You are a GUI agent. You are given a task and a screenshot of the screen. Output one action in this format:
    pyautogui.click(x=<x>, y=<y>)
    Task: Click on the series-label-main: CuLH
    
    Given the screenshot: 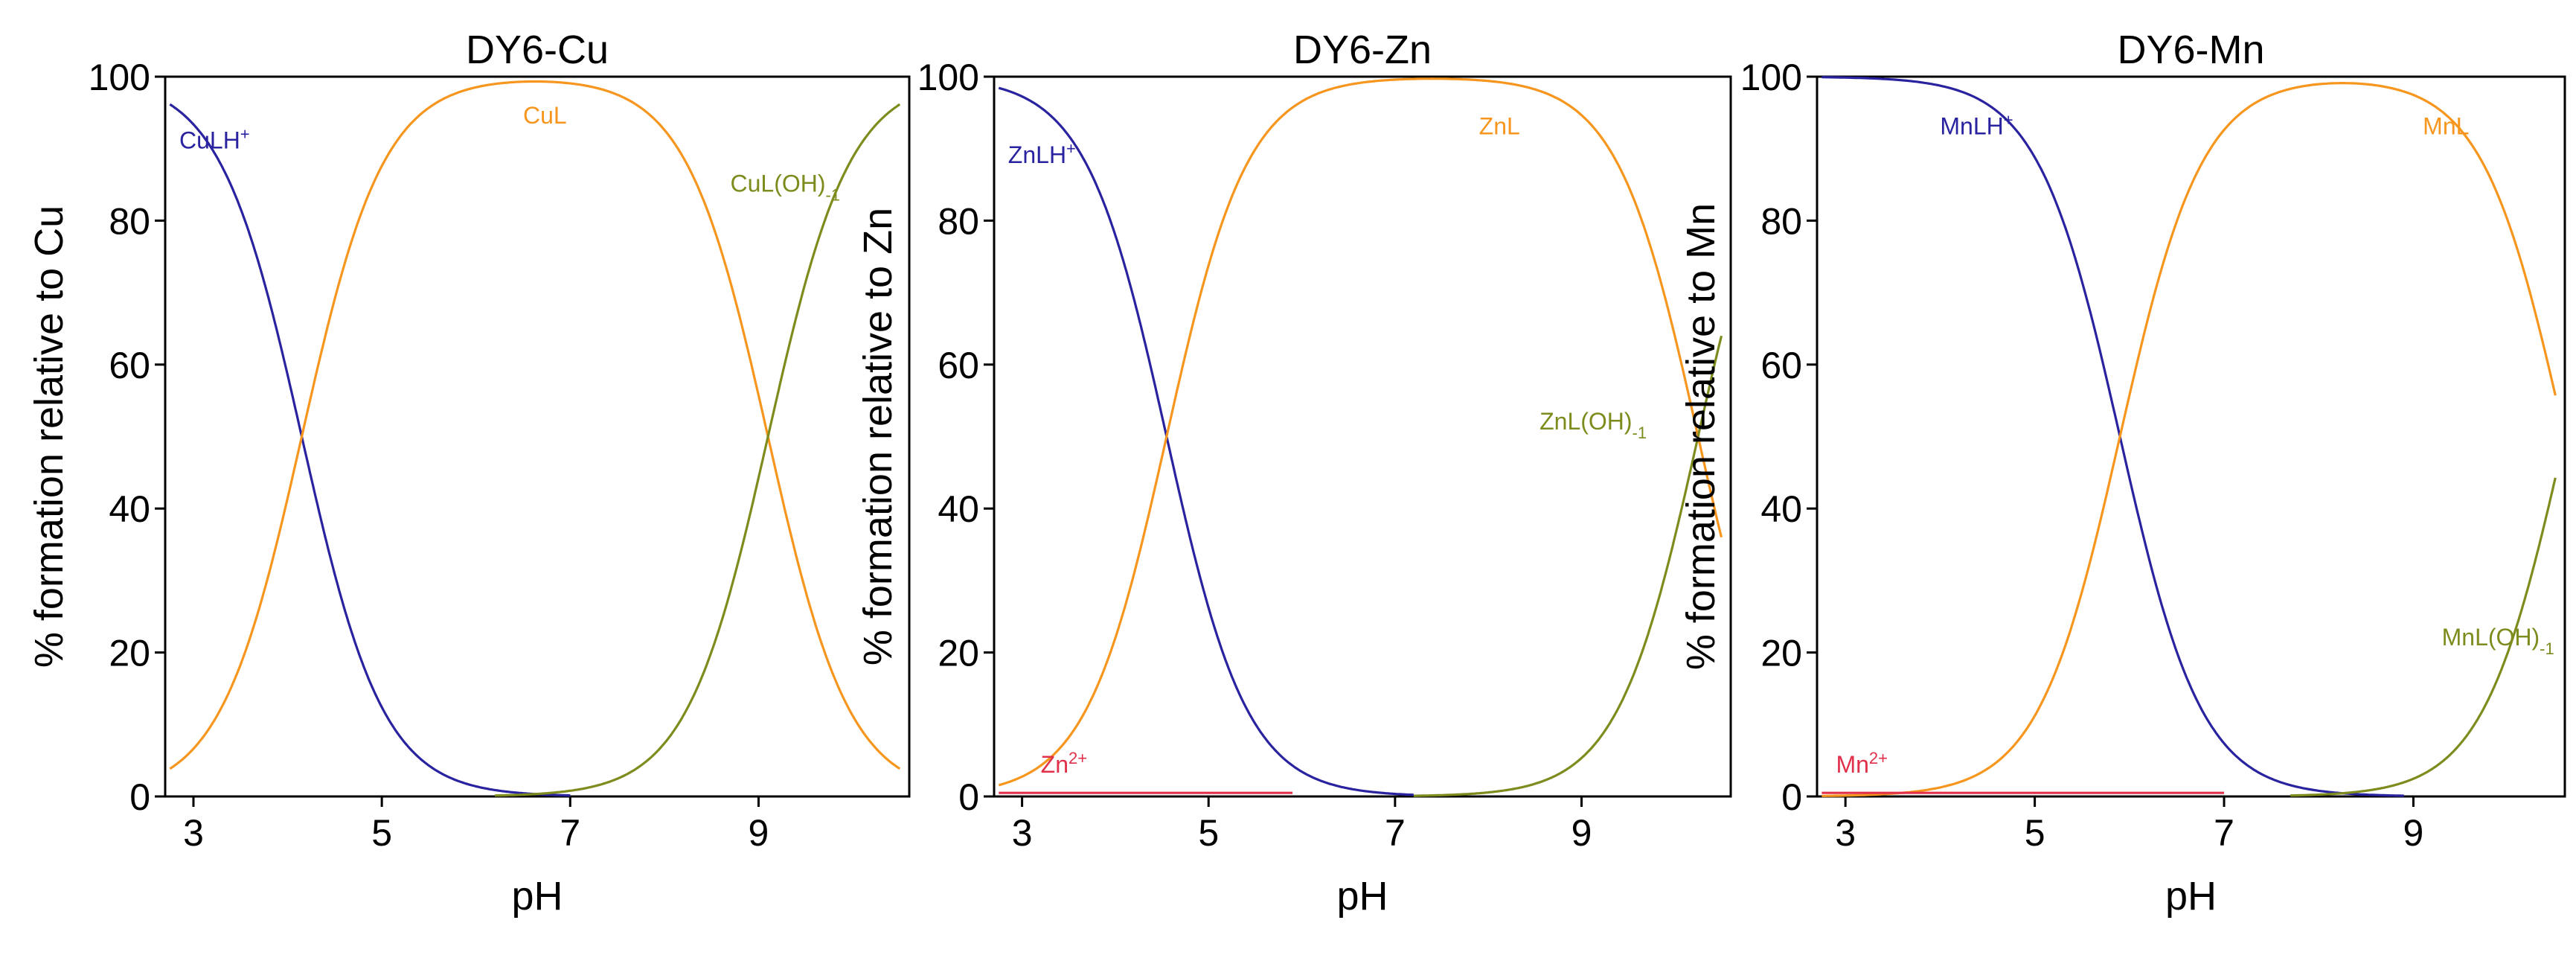 What is the action you would take?
    pyautogui.click(x=209, y=140)
    